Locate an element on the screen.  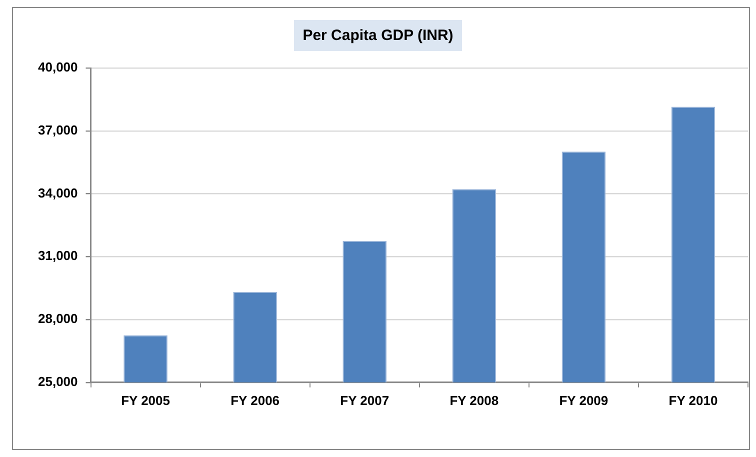
x-tick-label: FY 2007 is located at coordinates (365, 400).